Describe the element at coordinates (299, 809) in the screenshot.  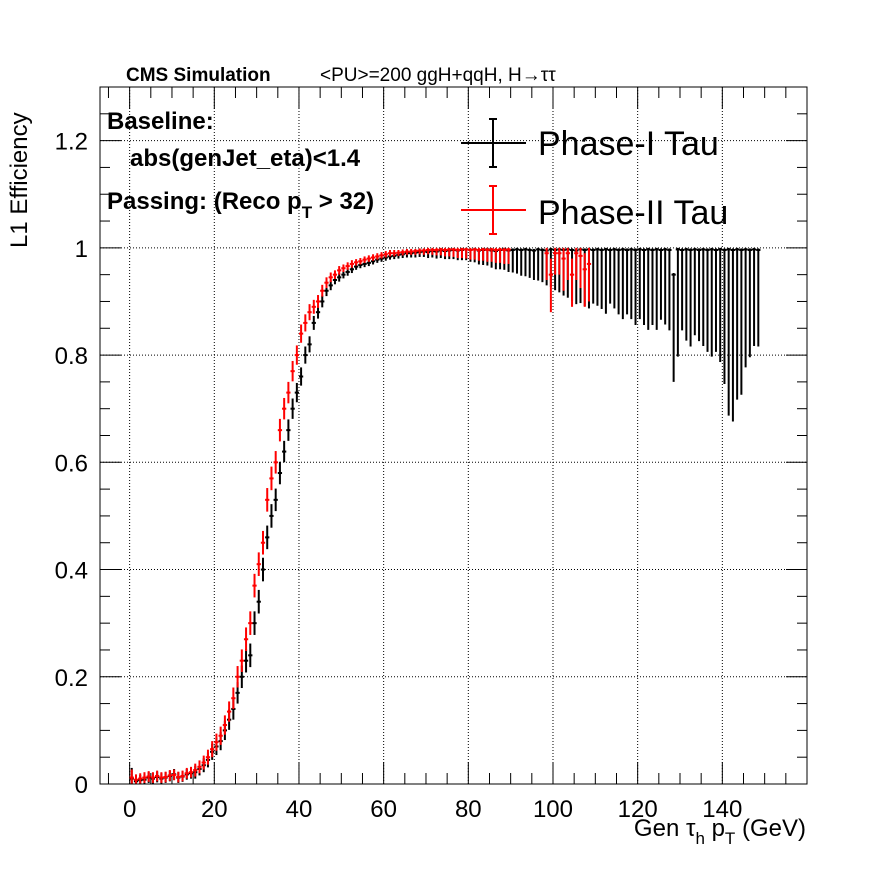
I see `x-tick-label: 40` at that location.